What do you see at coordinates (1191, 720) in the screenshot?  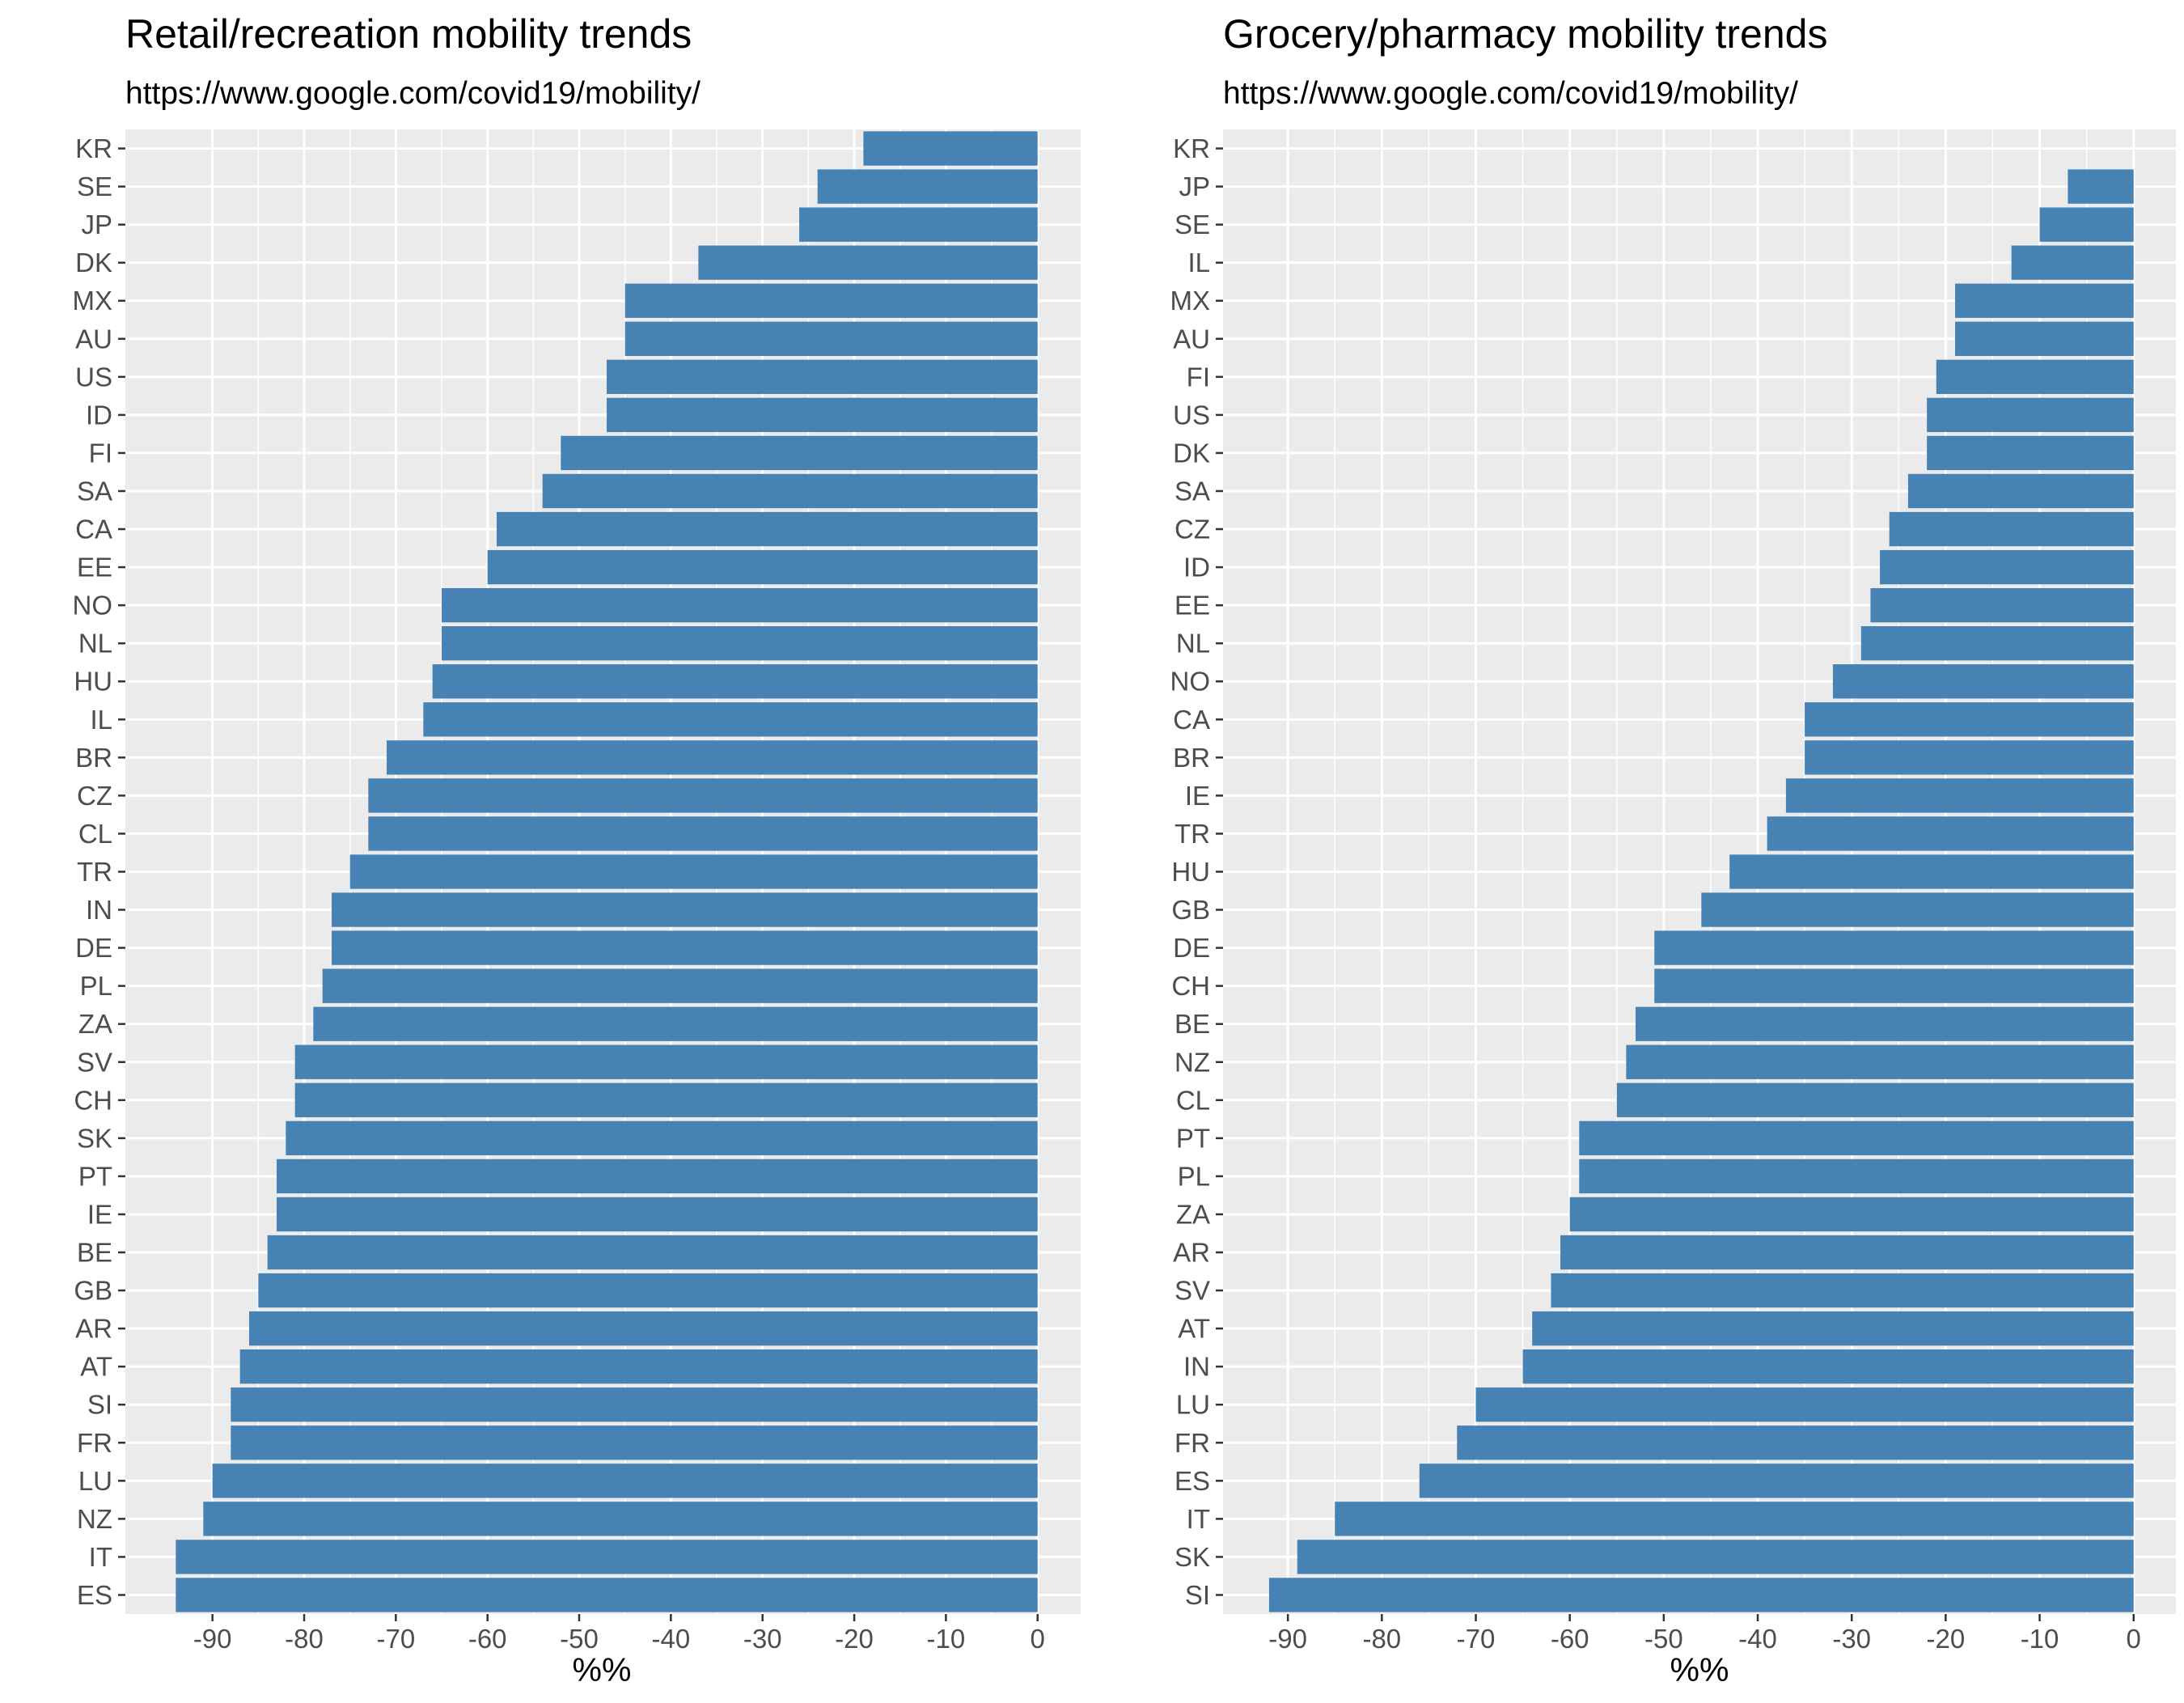 I see `category-label: CA` at bounding box center [1191, 720].